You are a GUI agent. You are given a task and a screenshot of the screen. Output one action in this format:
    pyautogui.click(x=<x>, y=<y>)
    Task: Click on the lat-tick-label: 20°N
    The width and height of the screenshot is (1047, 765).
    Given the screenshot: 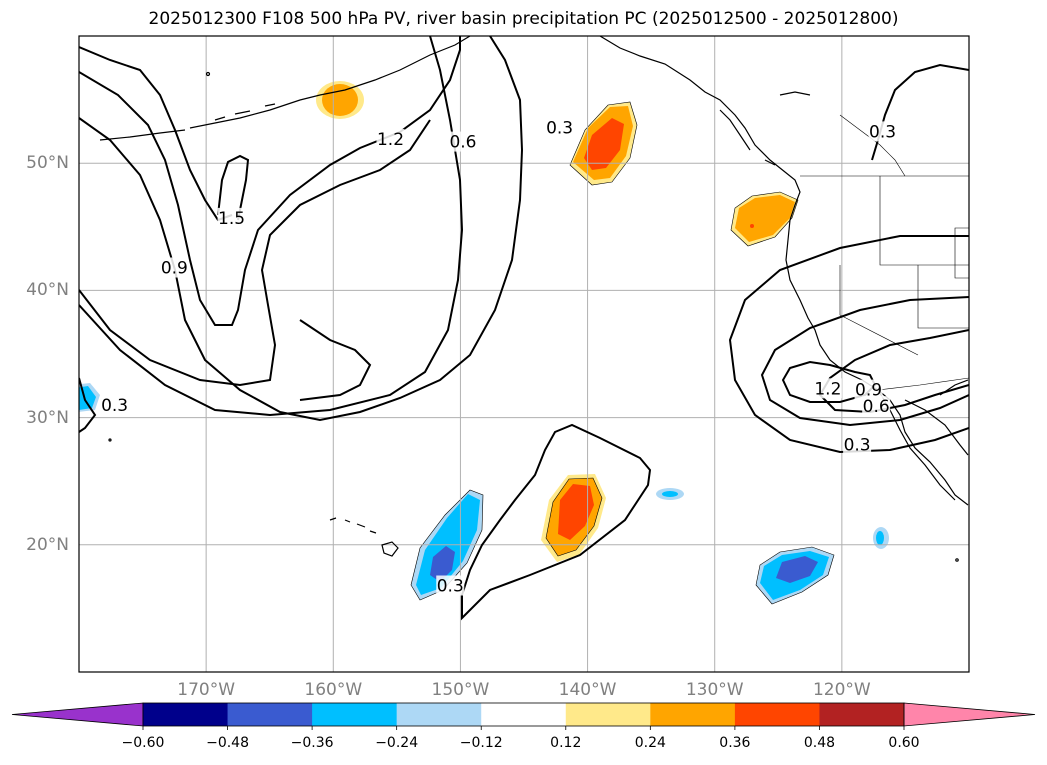 What is the action you would take?
    pyautogui.click(x=47, y=544)
    